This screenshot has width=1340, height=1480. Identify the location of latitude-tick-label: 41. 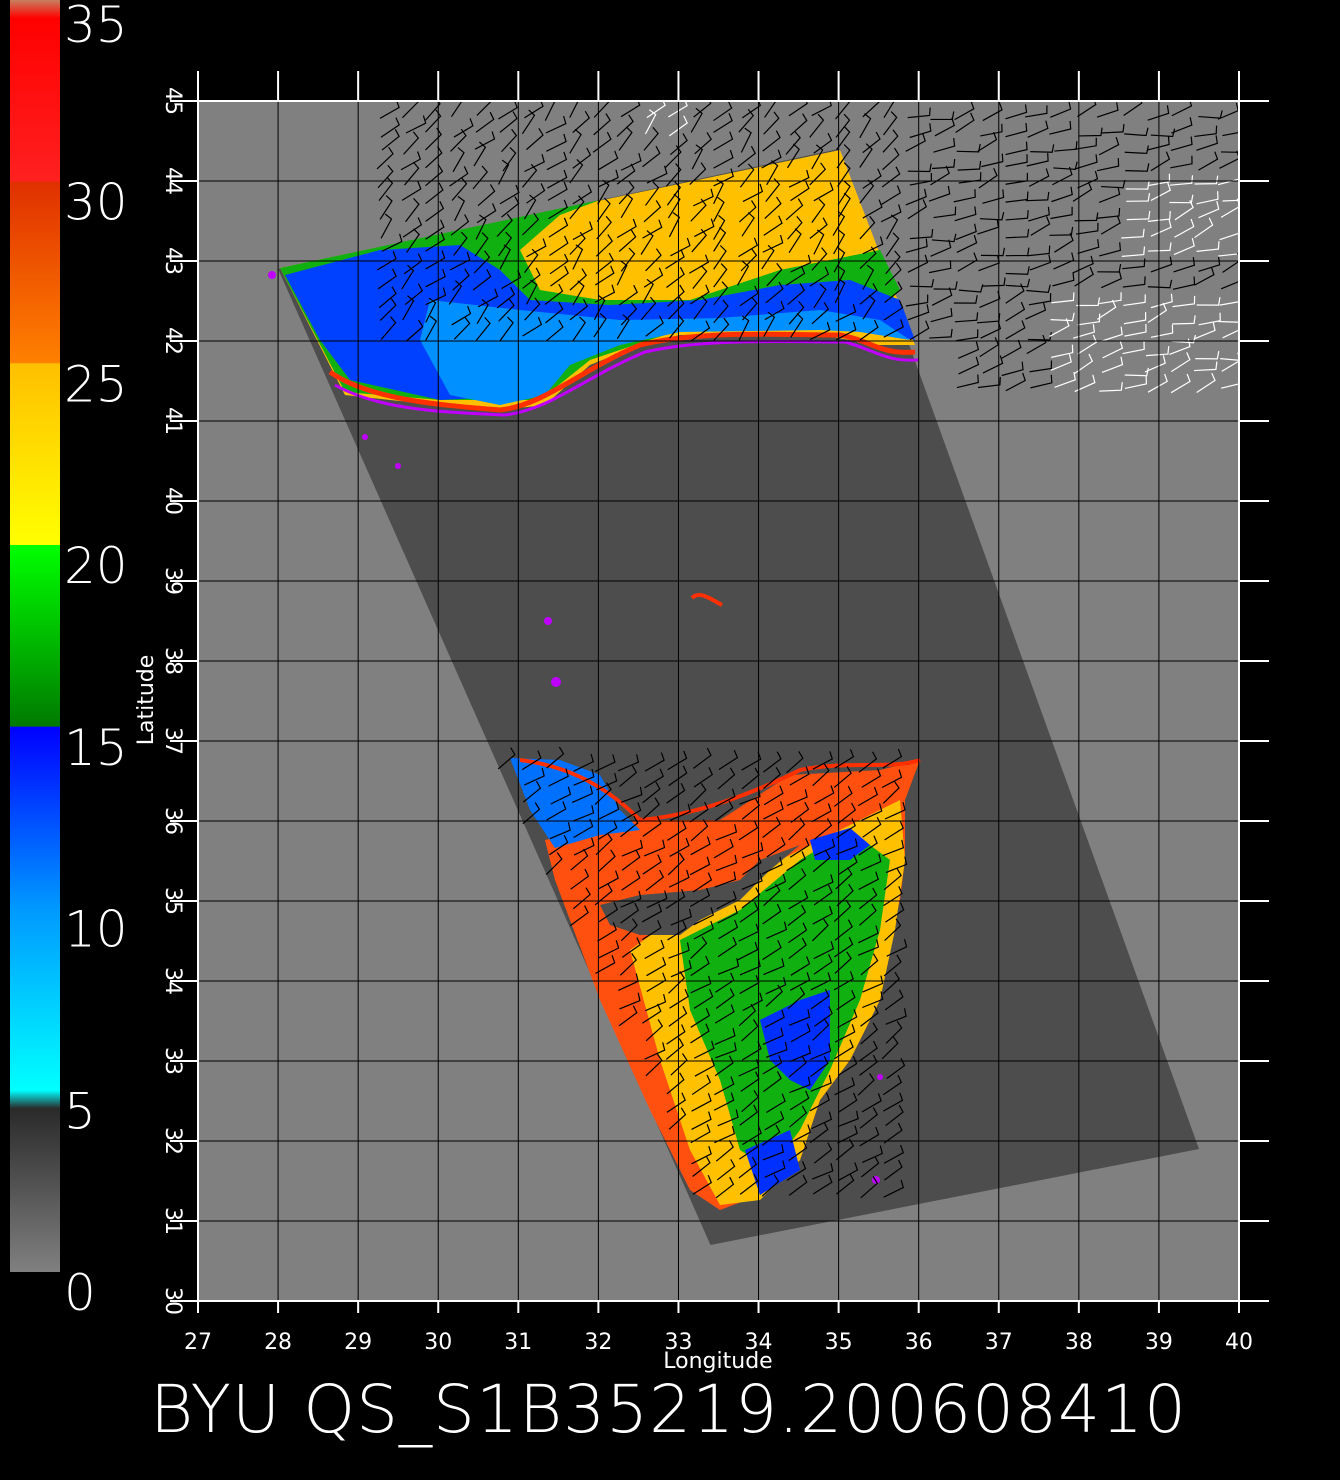
(172, 421).